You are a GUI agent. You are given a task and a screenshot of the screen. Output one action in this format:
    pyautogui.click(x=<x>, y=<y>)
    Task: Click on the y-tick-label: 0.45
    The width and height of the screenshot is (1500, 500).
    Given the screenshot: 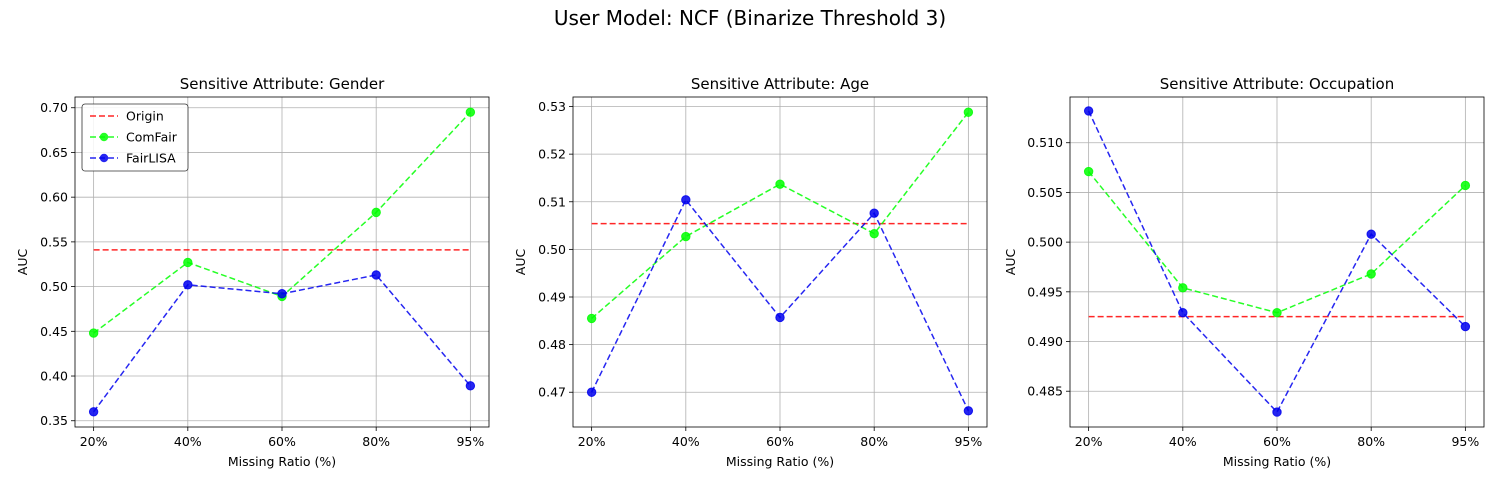 What is the action you would take?
    pyautogui.click(x=54, y=331)
    